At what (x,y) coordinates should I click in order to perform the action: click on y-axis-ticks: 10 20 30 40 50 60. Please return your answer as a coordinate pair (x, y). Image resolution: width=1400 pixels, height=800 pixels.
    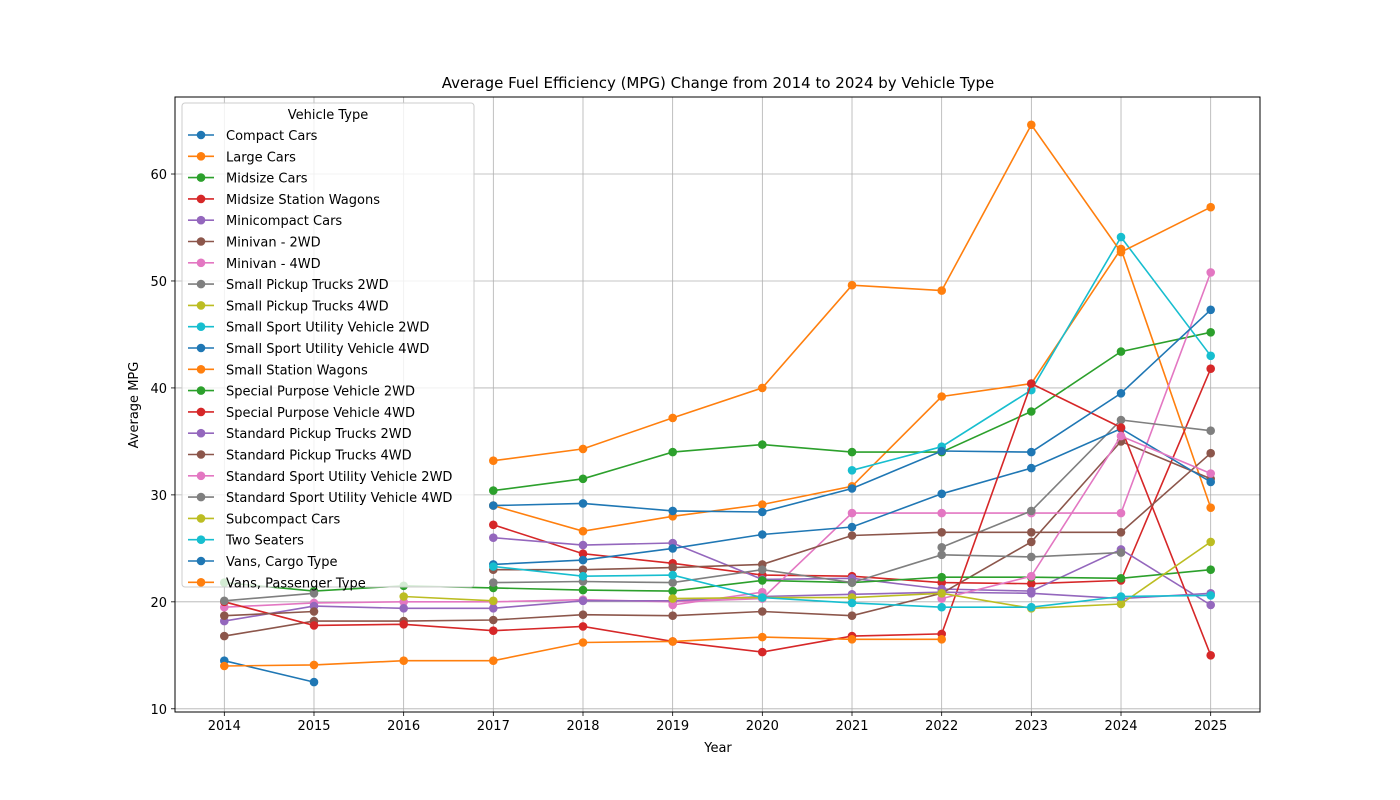
    Looking at the image, I should click on (162, 443).